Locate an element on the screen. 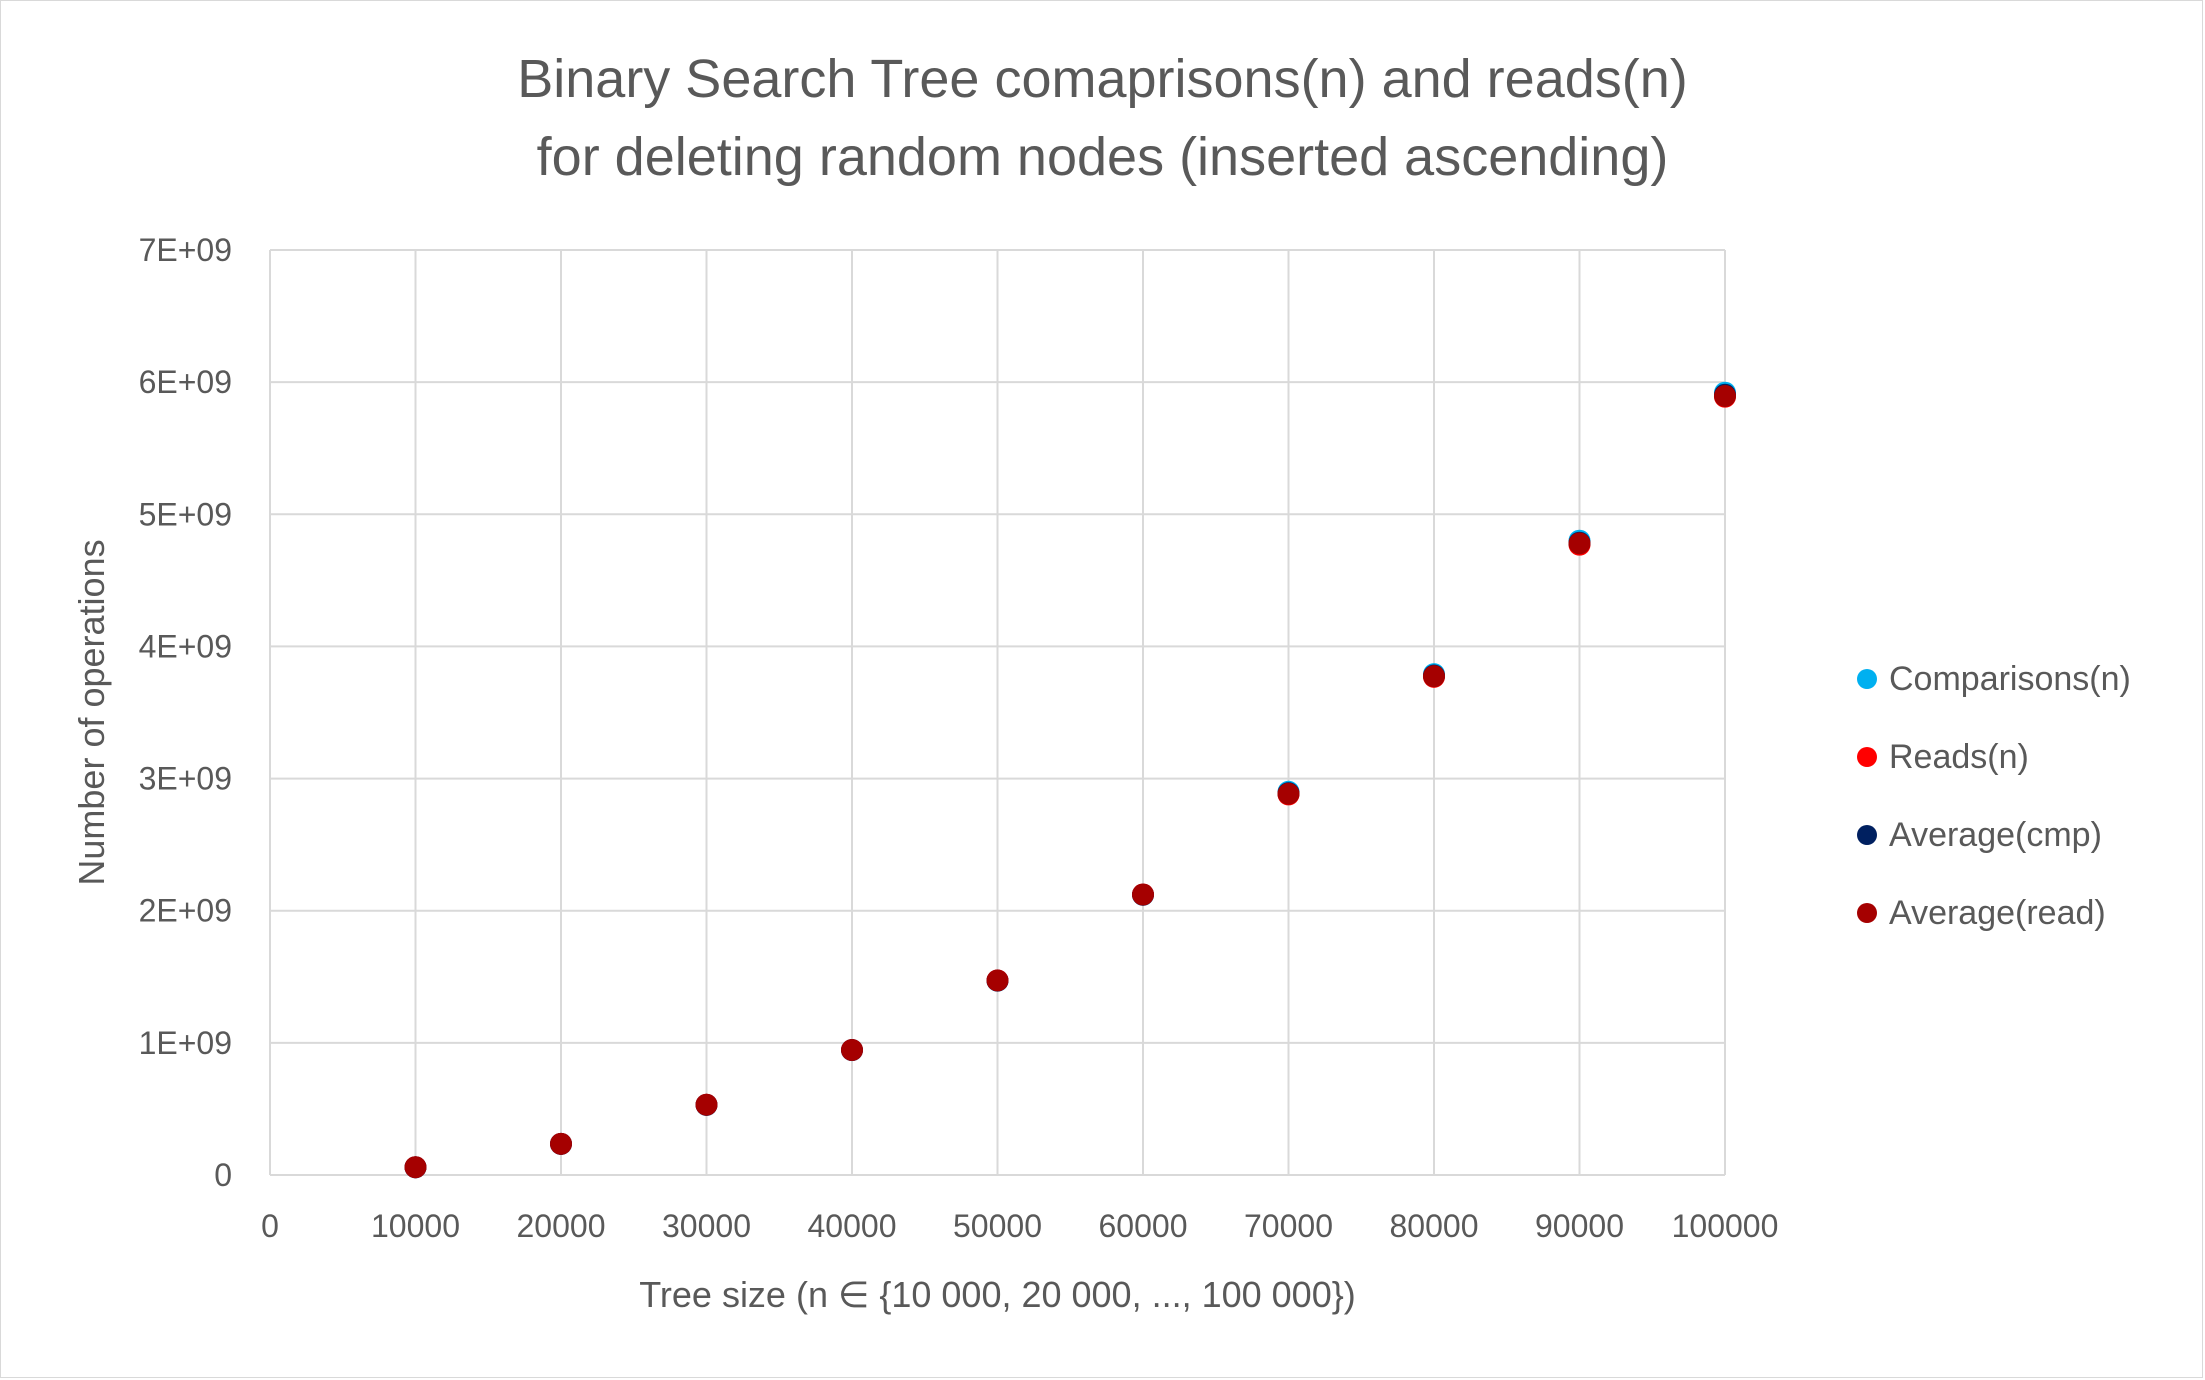  x-tick-label: 50000 is located at coordinates (997, 1226).